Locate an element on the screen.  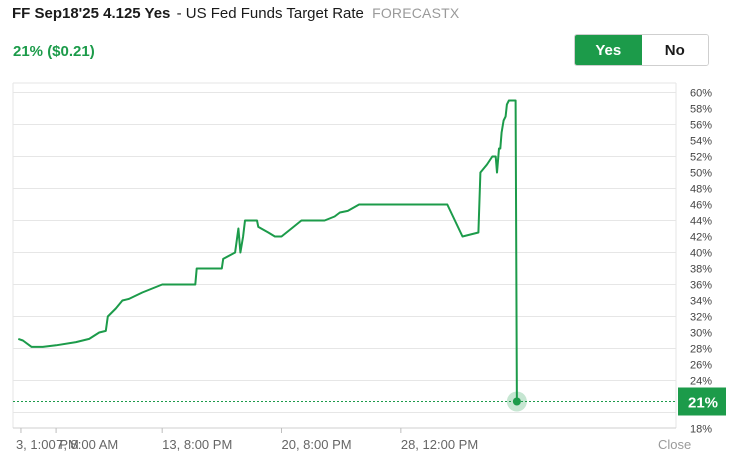
y-tick-label: 44% is located at coordinates (701, 222).